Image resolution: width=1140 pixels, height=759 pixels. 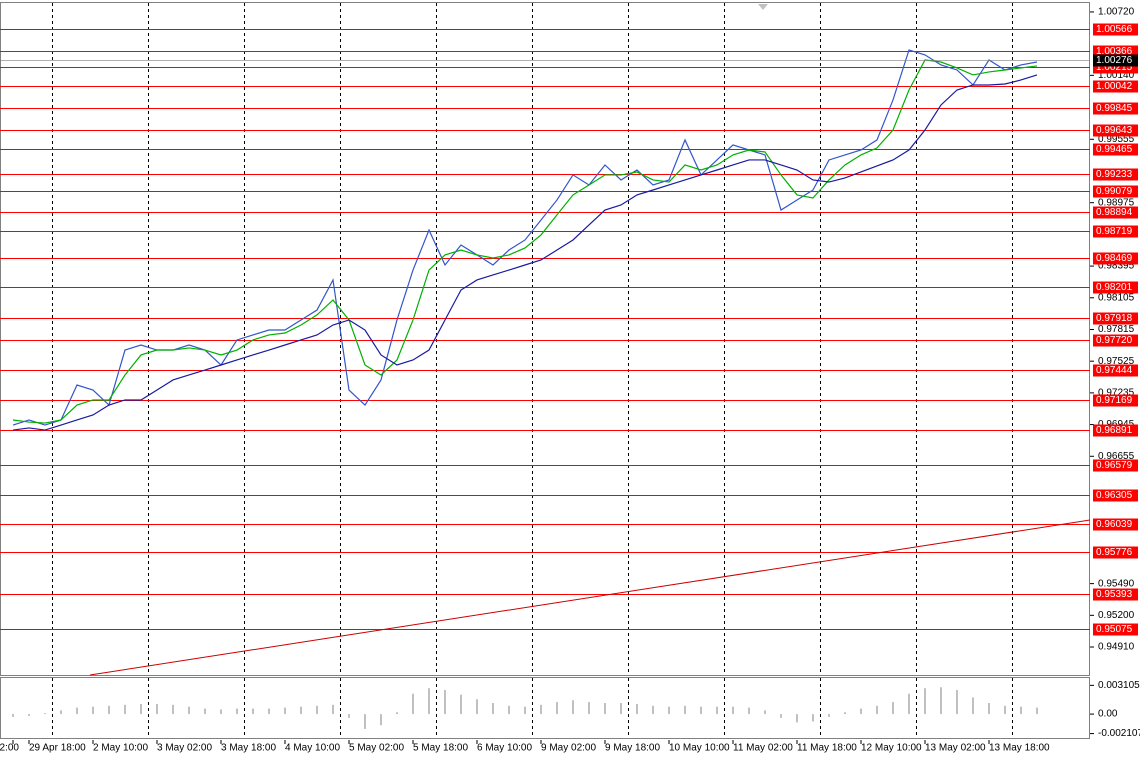 I want to click on x-tick-label: 3 May 02:00, so click(x=184, y=748).